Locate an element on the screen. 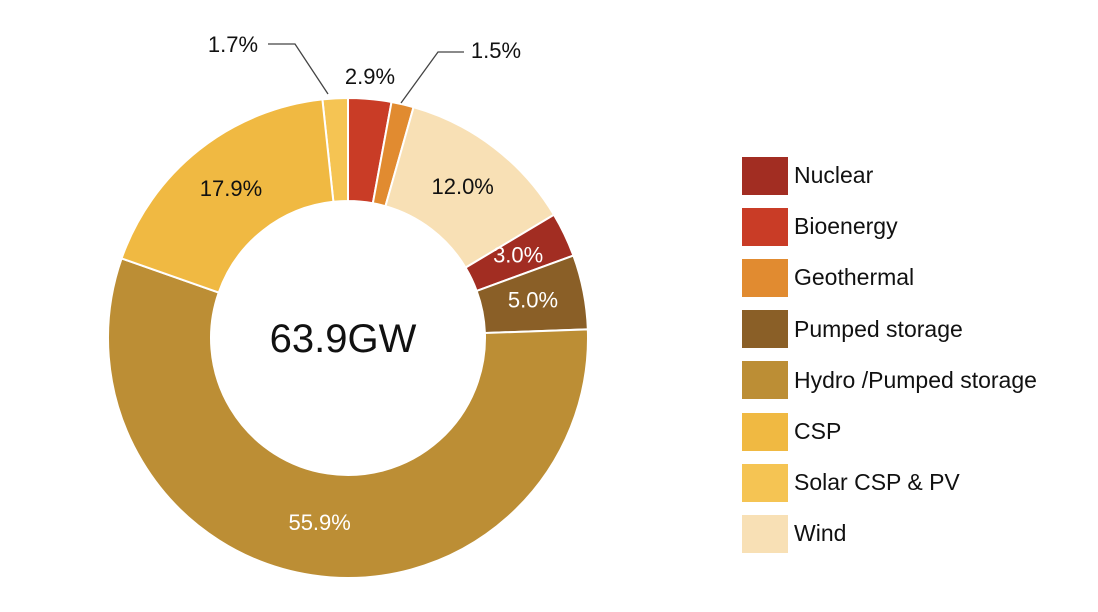 This screenshot has height=612, width=1098. legend-item-geothermal: Geothermal is located at coordinates (889, 277).